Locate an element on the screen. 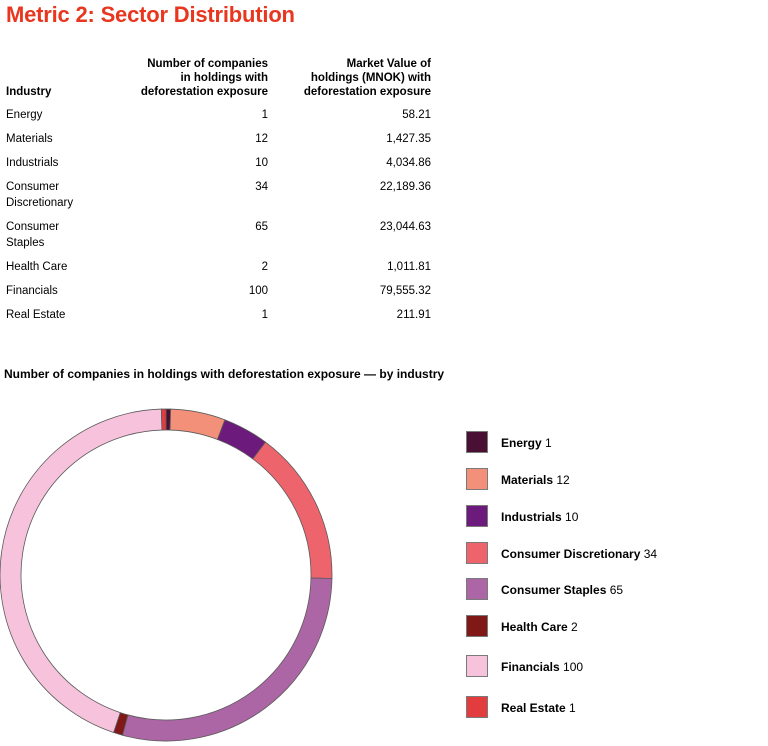 The image size is (768, 746). slice-consumer-staples is located at coordinates (227, 659).